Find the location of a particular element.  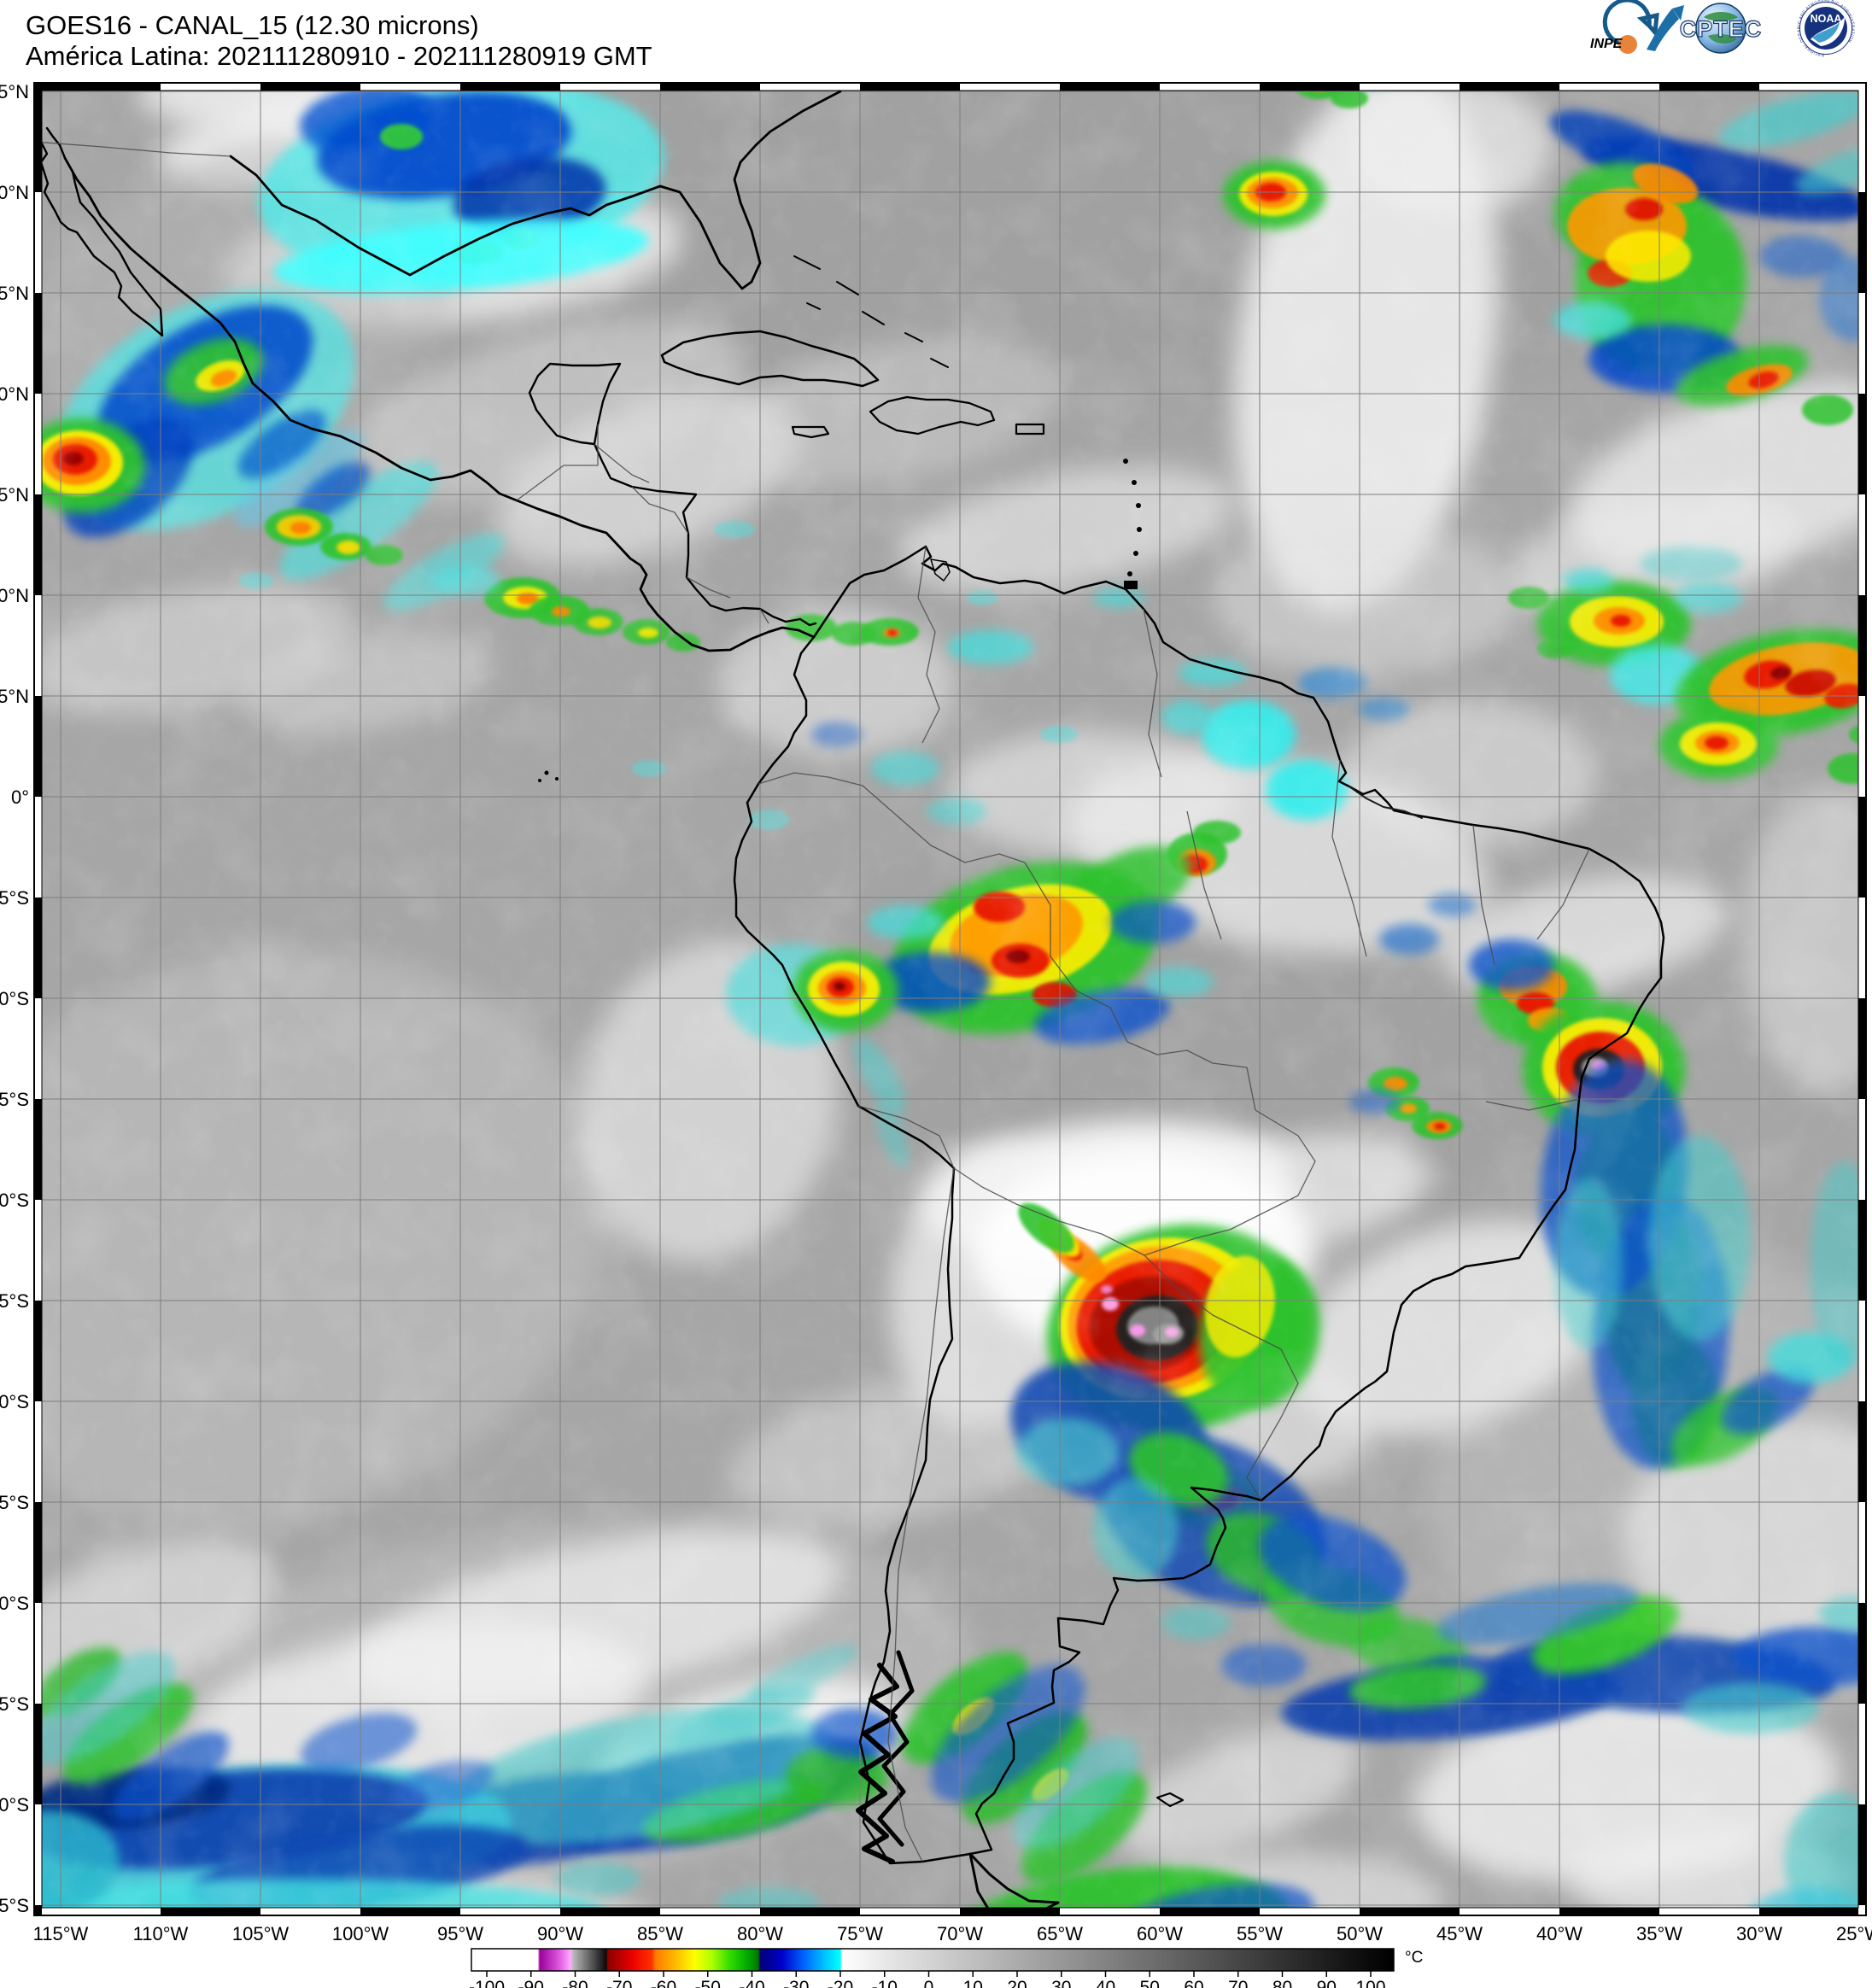

lon-label: 65°W is located at coordinates (1060, 1933).